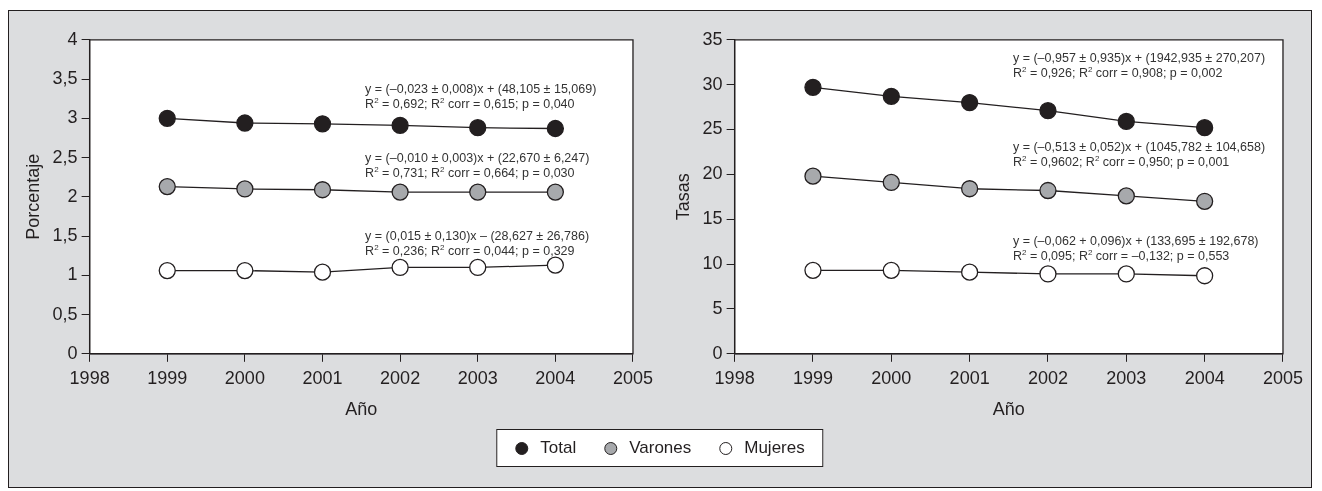  Describe the element at coordinates (712, 83) in the screenshot. I see `y-tick-label: 30` at that location.